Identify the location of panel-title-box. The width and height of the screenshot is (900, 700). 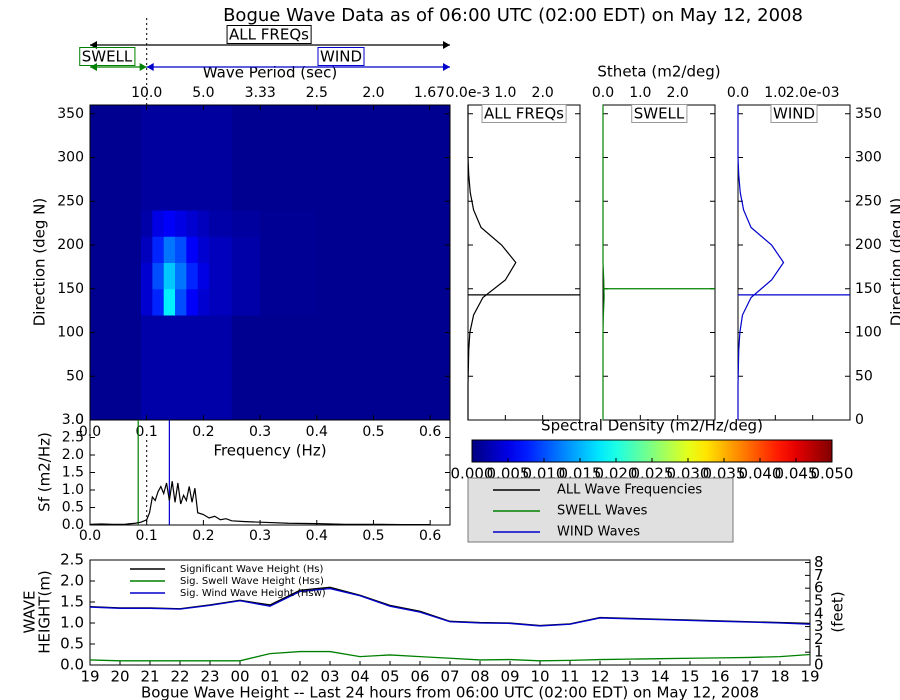
(659, 113).